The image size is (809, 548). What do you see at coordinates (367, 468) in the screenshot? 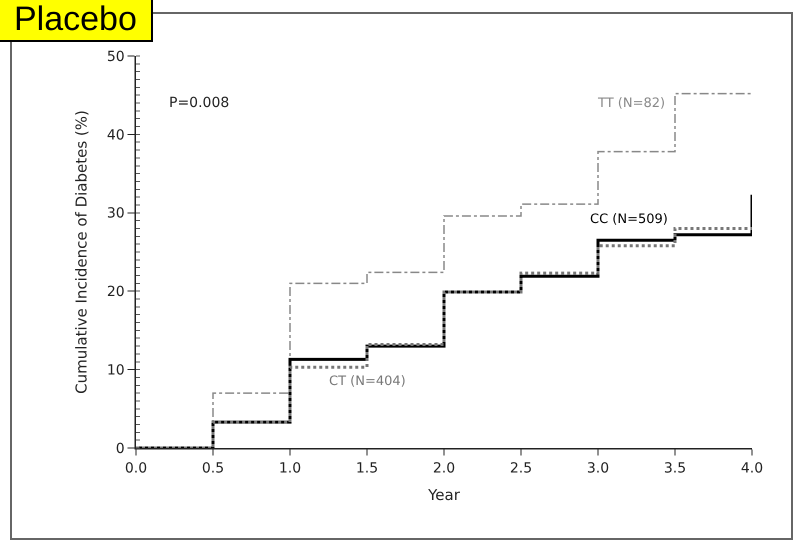
I see `x-tick-label: 1.5` at bounding box center [367, 468].